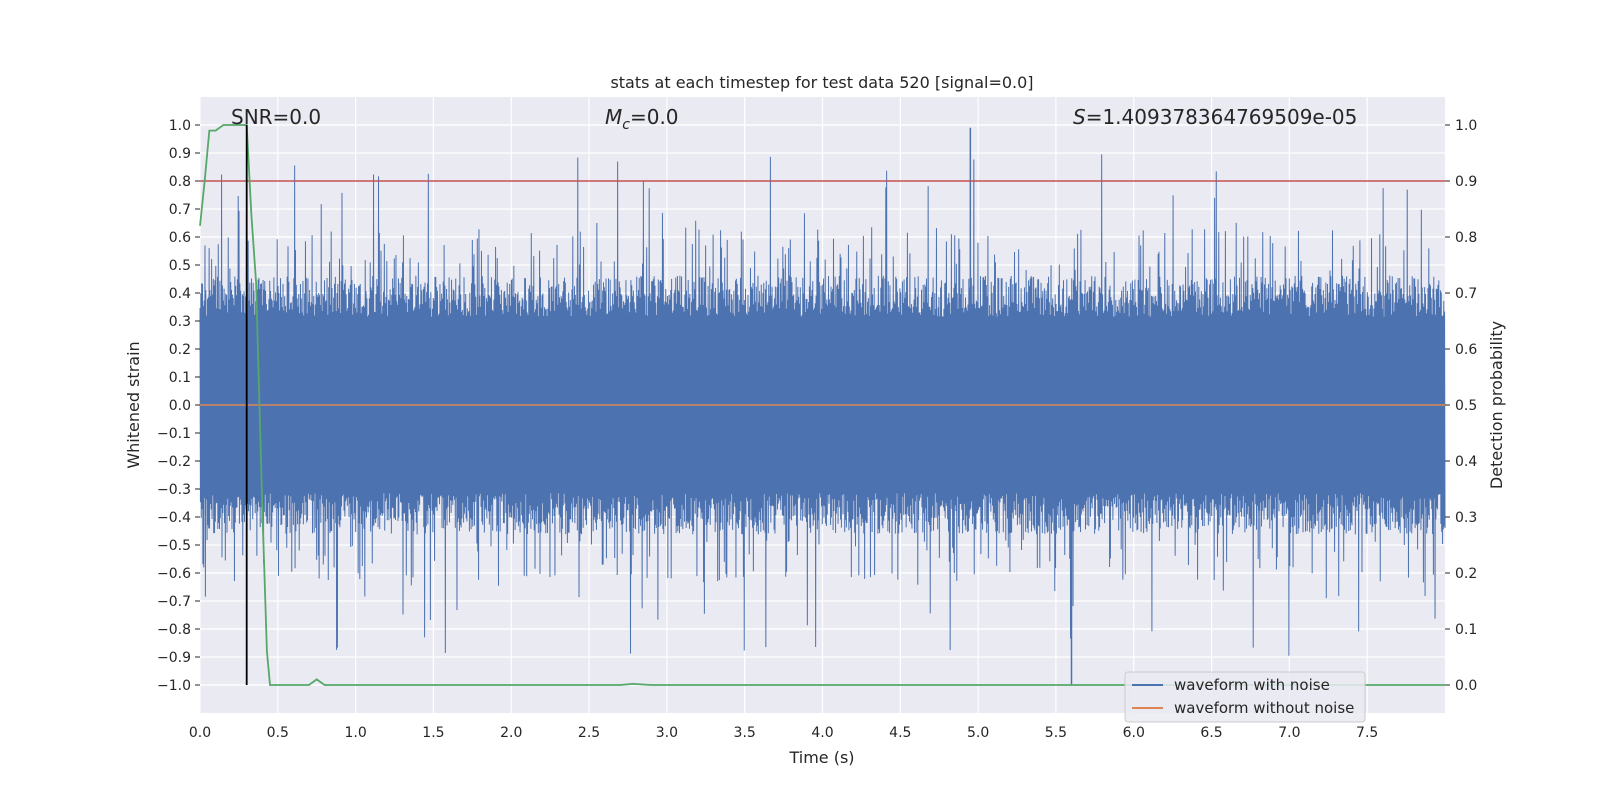  Describe the element at coordinates (1222, 117) in the screenshot. I see `s-value: =1.409378364769509e-05` at that location.